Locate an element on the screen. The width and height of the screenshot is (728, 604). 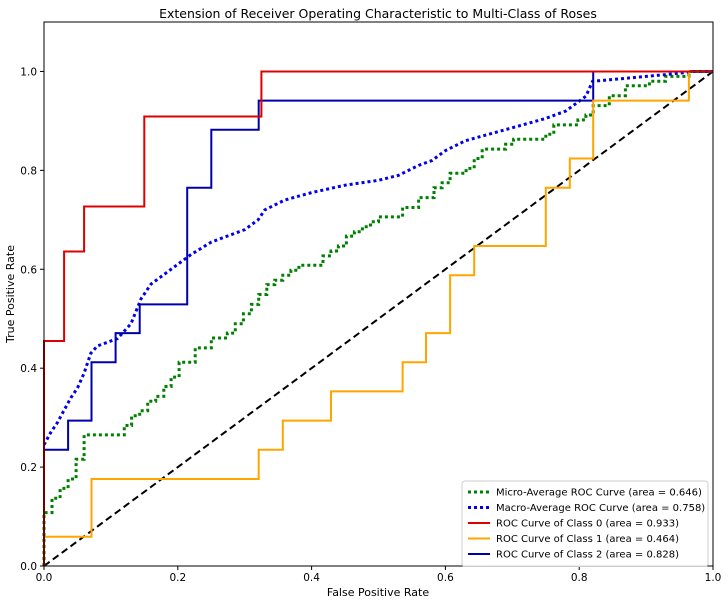
legend-entry: ROC Curve of Class 1 (area = 0.464) is located at coordinates (587, 539).